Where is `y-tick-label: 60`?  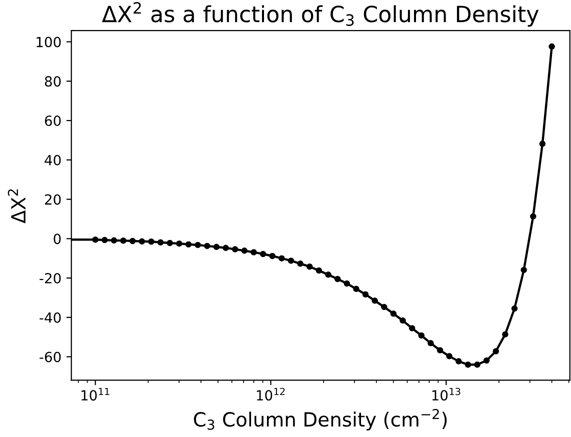
y-tick-label: 60 is located at coordinates (52, 121).